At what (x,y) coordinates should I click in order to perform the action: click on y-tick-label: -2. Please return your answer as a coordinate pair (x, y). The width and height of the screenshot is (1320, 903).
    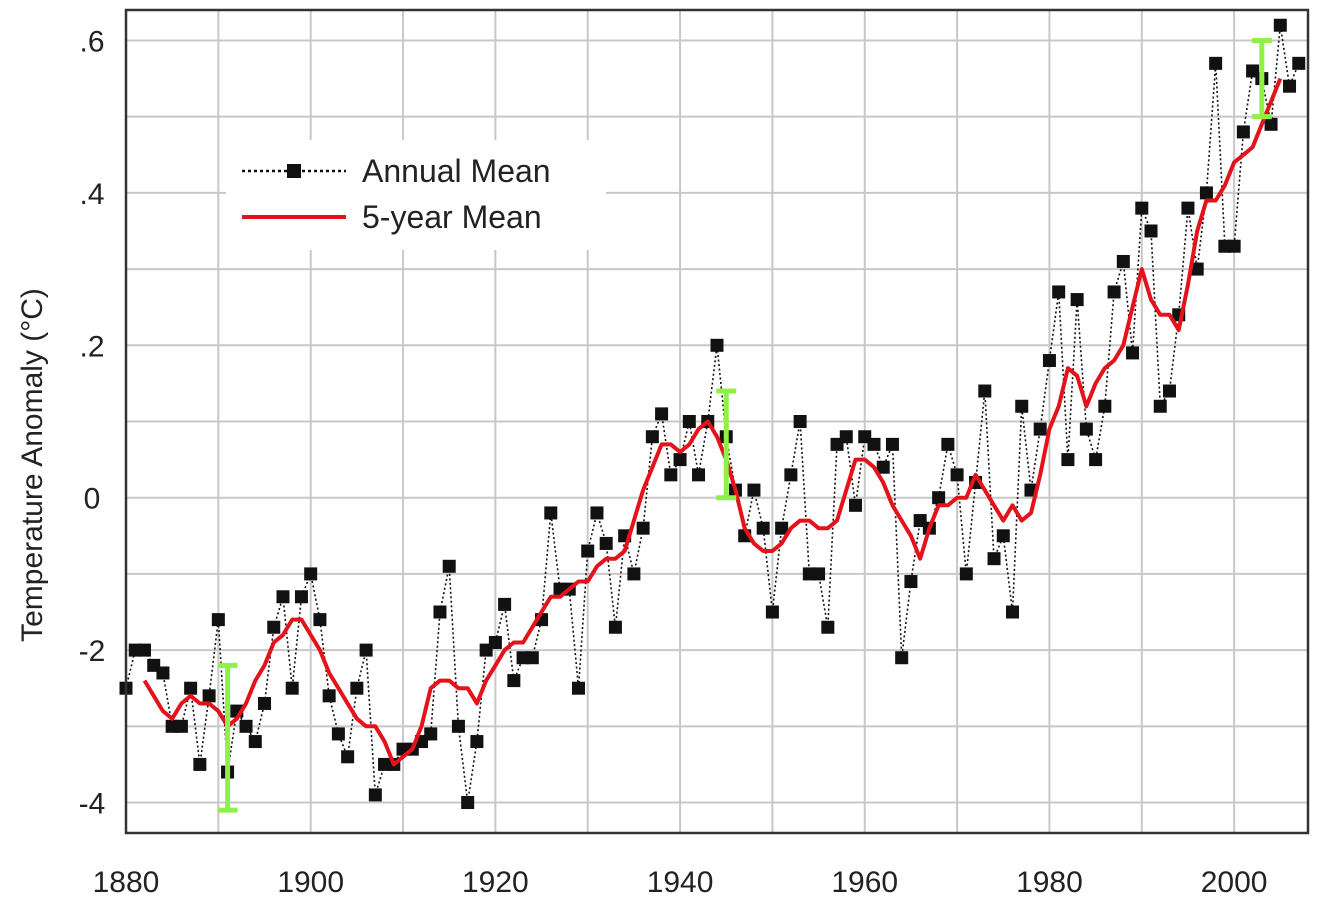
    Looking at the image, I should click on (92, 651).